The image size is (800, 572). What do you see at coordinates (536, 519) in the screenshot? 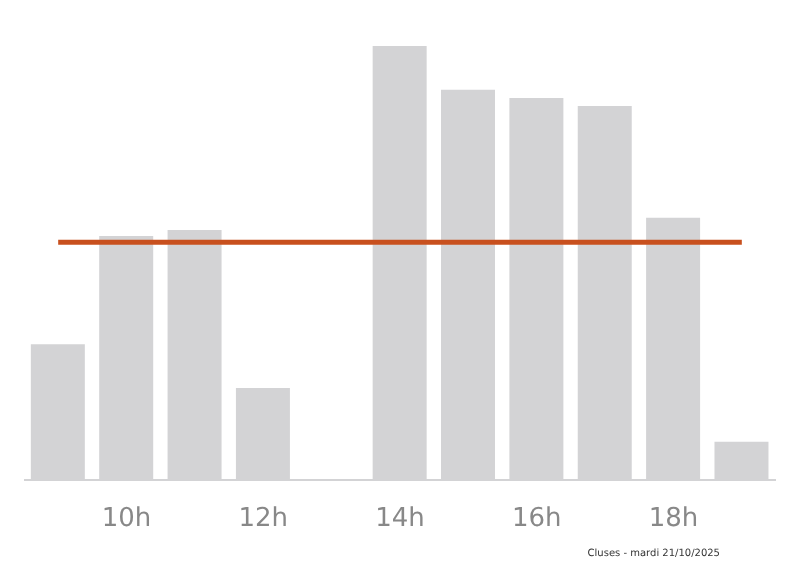
I see `x-tick-label: 16h` at bounding box center [536, 519].